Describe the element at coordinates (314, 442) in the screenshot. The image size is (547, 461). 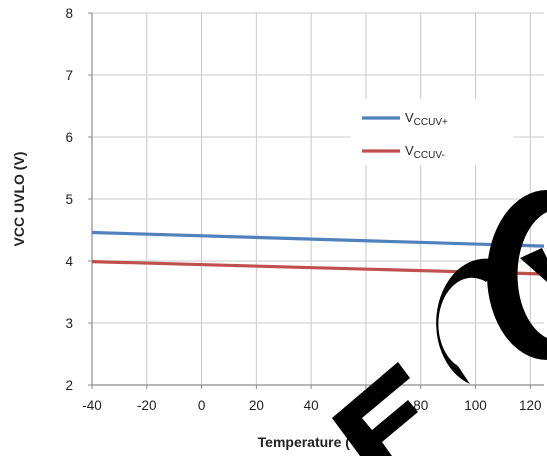
I see `x-axis-title: Temperature (°C)` at that location.